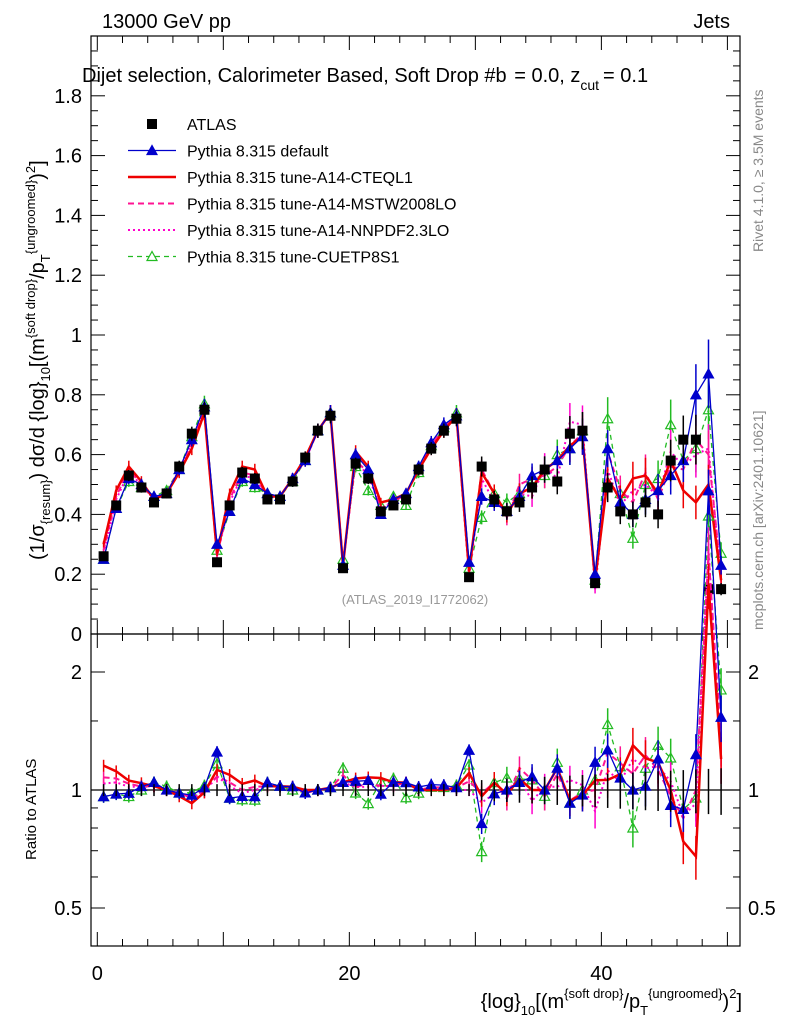 This screenshot has height=1024, width=786. What do you see at coordinates (300, 178) in the screenshot?
I see `legend-label: Pythia 8.315 tune-A14-CTEQL1` at bounding box center [300, 178].